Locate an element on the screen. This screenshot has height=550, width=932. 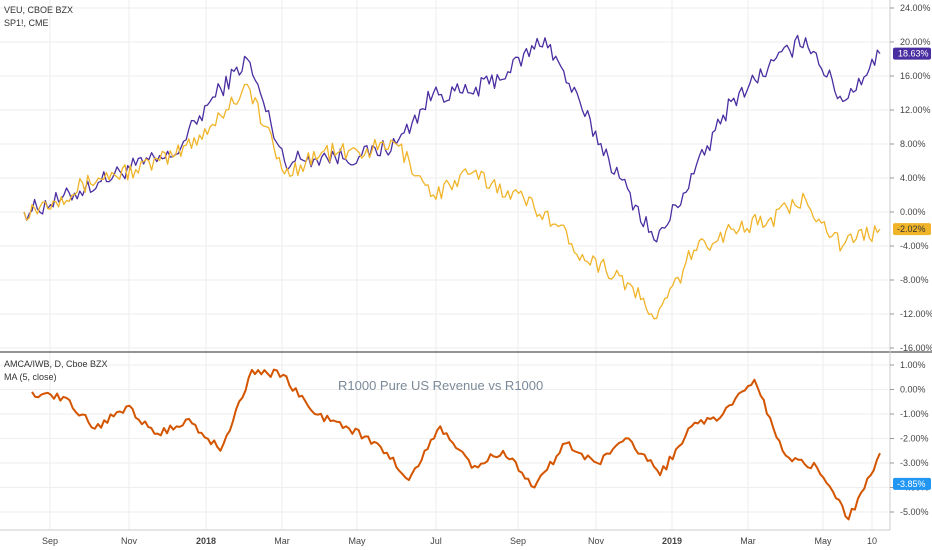
top-y-tick-label: -12.00% is located at coordinates (916, 314).